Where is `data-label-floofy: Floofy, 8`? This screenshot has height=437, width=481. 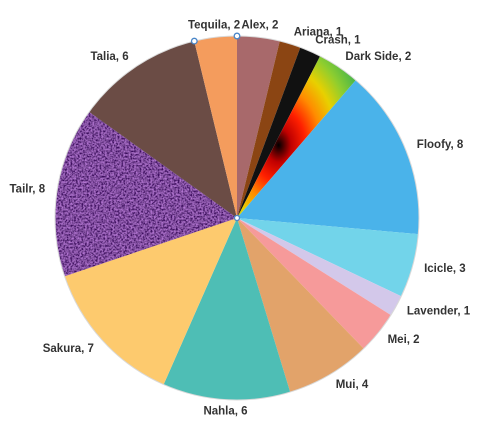
data-label-floofy: Floofy, 8 is located at coordinates (440, 145).